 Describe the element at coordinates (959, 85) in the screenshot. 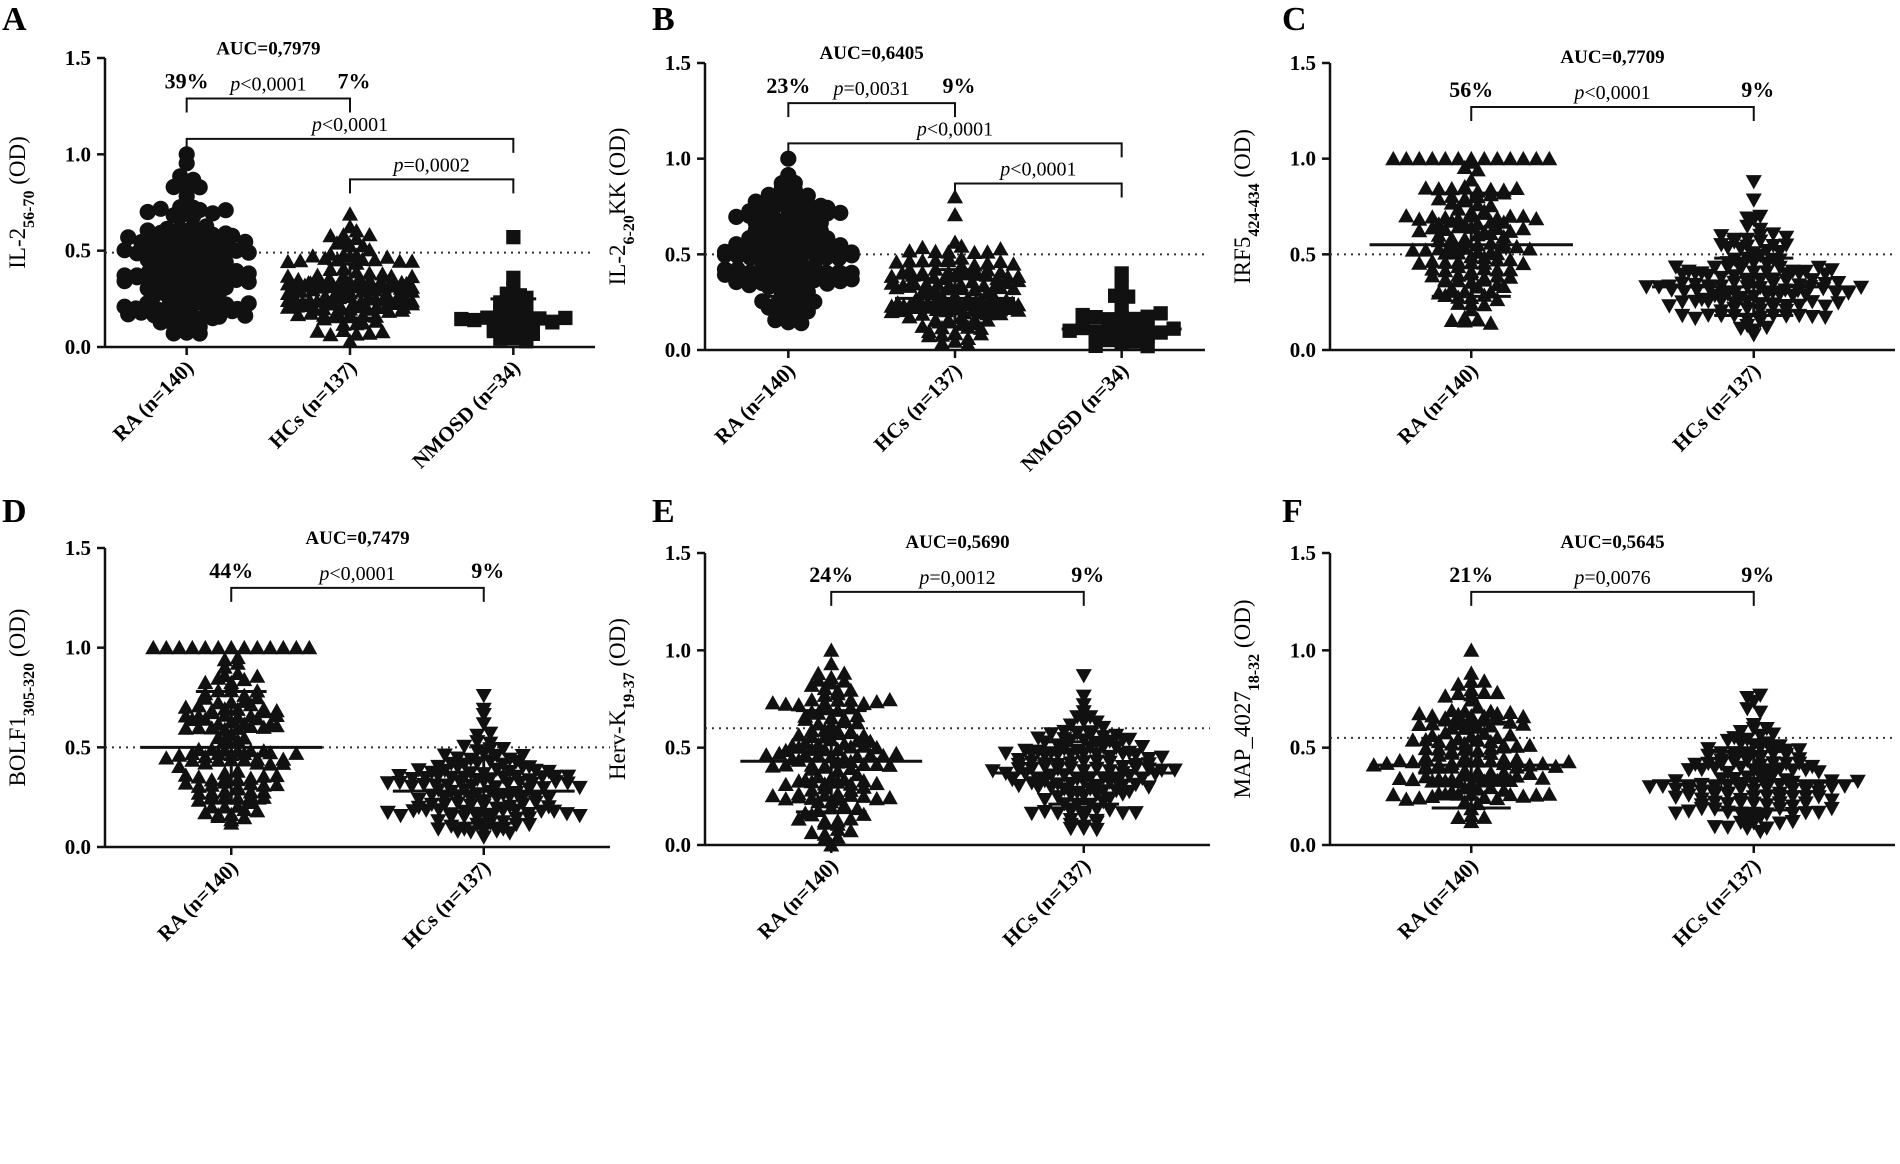

I see `percent-positive-label: 9%` at that location.